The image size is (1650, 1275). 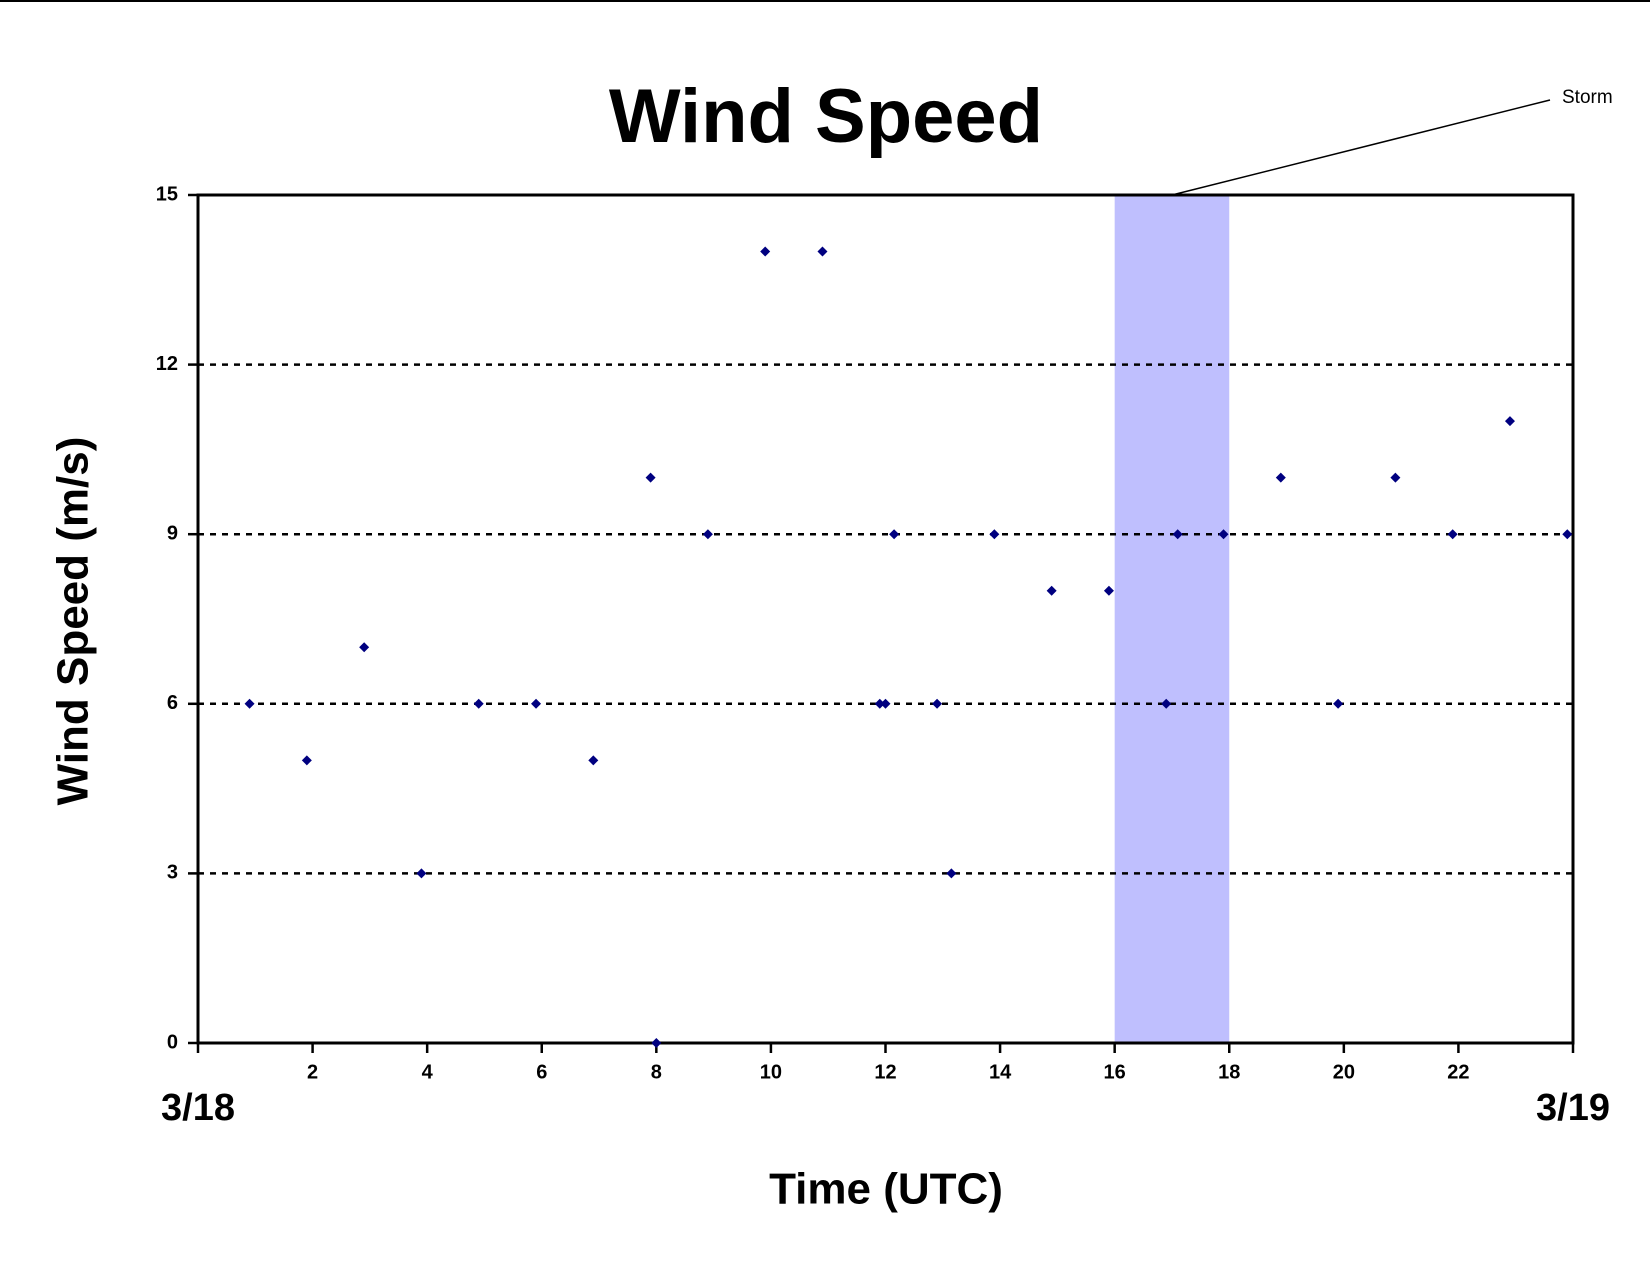 I want to click on y-tick-label: 3, so click(x=172, y=873).